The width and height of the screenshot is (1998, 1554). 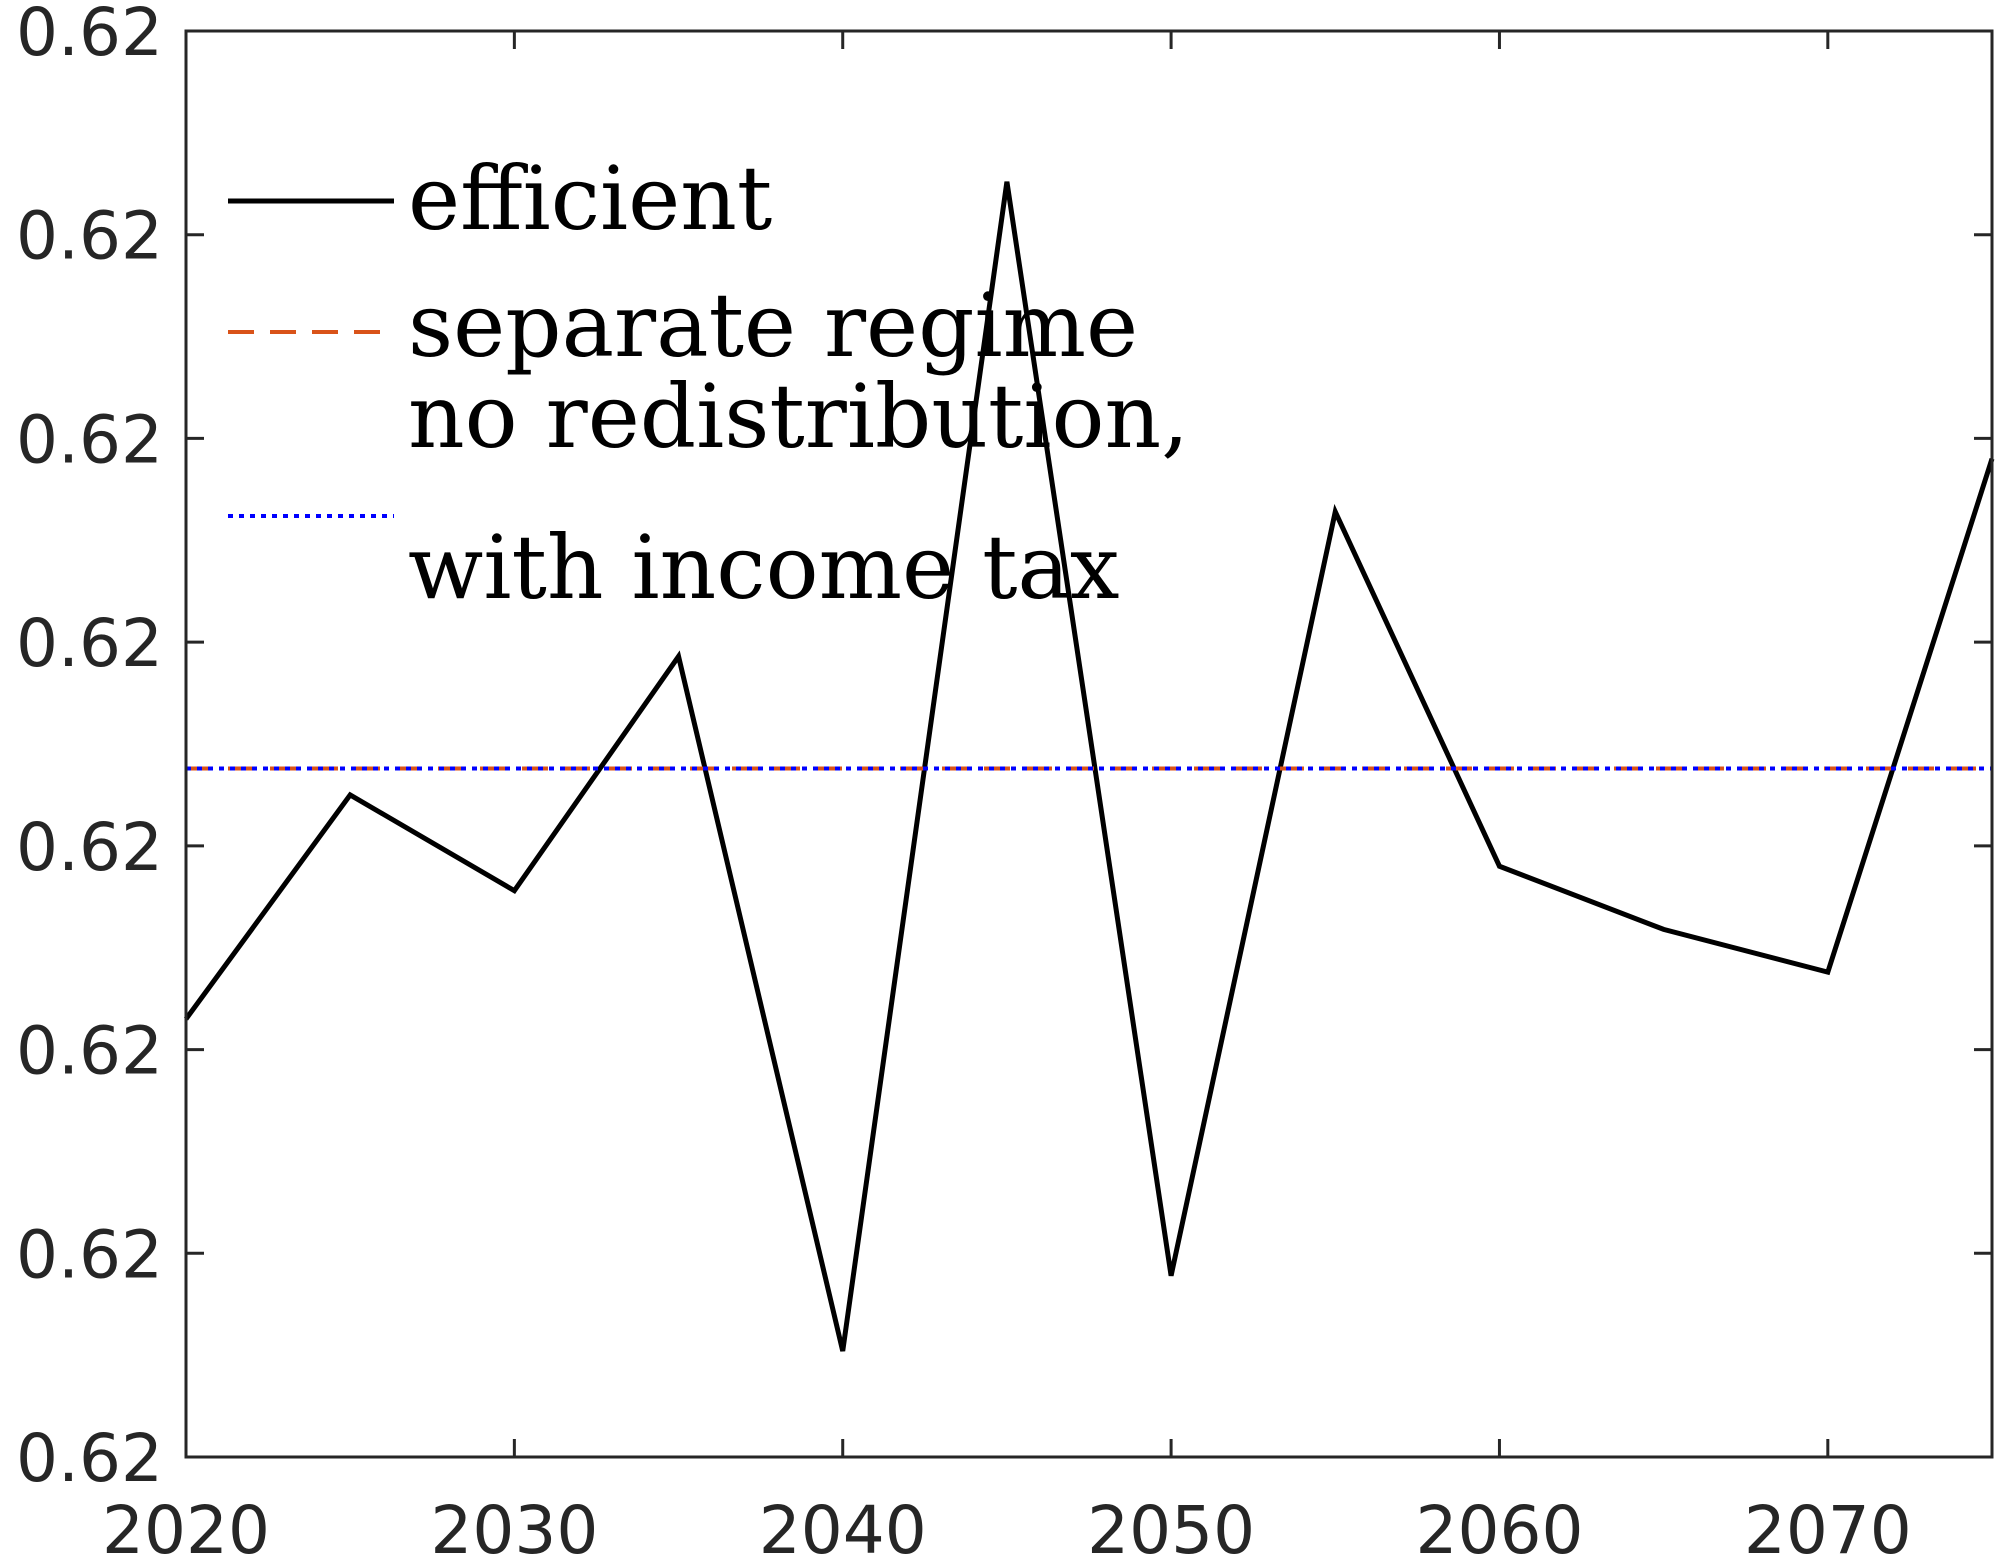 I want to click on x-tick-label-2050: 2050, so click(x=1171, y=1523).